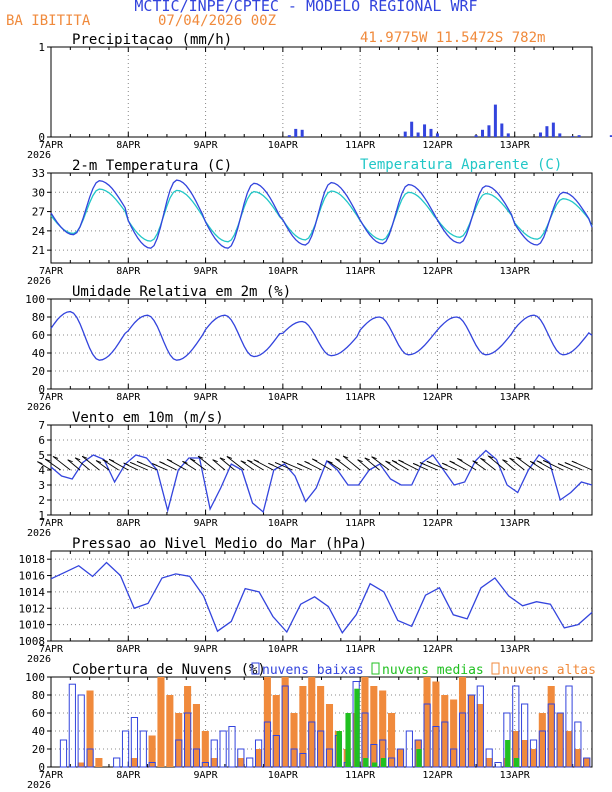 The width and height of the screenshot is (612, 792). Describe the element at coordinates (321, 596) in the screenshot. I see `panel-frame` at that location.